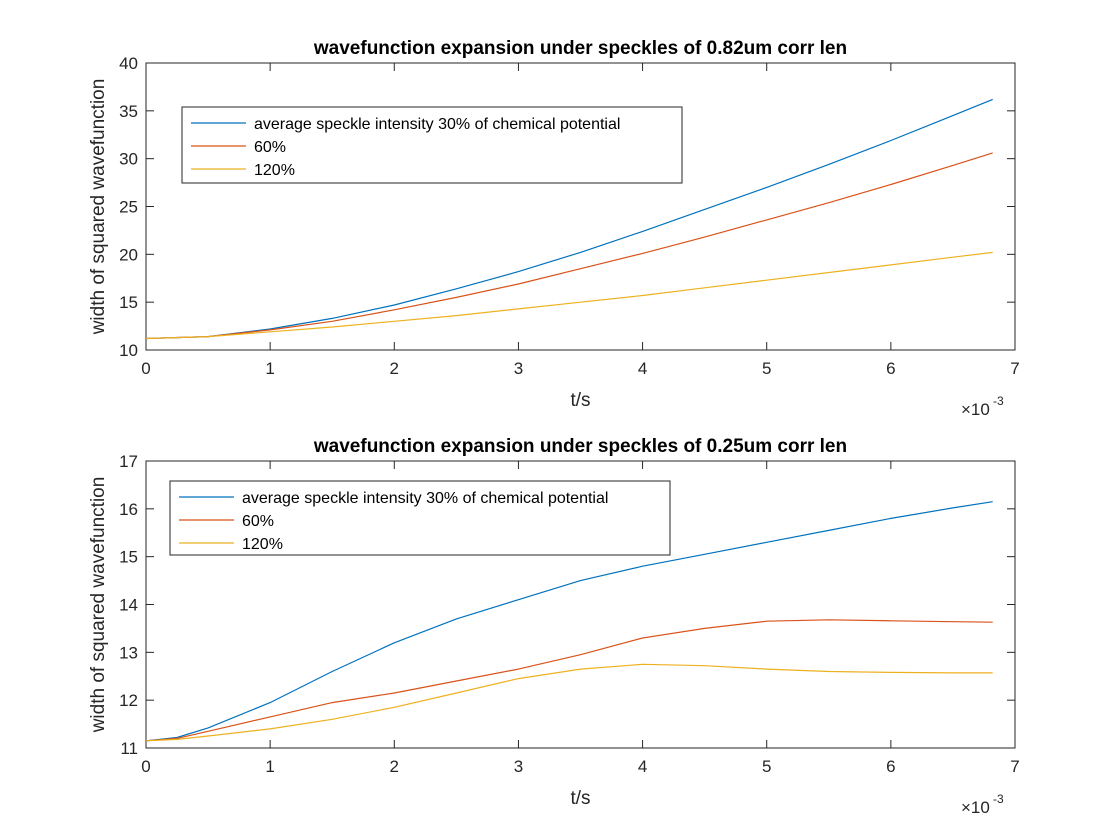  I want to click on chart-1-legend-label-3: 120%, so click(274, 170).